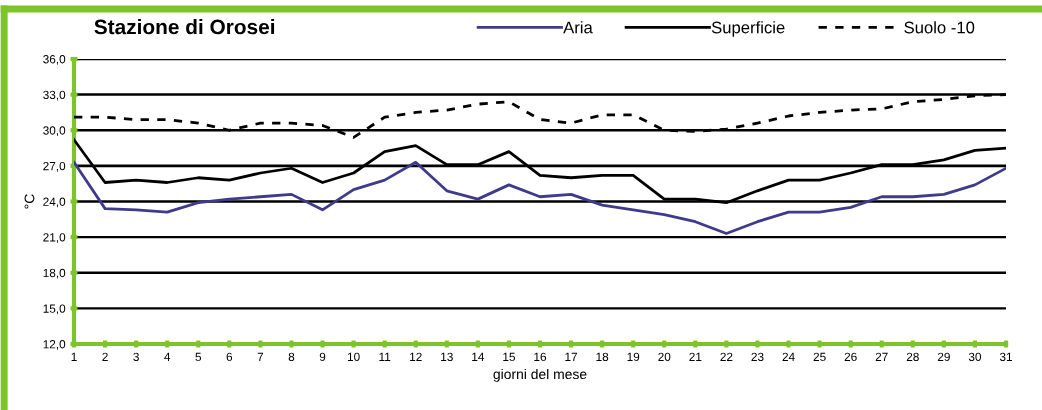 The width and height of the screenshot is (1042, 410). What do you see at coordinates (184, 26) in the screenshot?
I see `chart-title: Stazione di Orosei` at bounding box center [184, 26].